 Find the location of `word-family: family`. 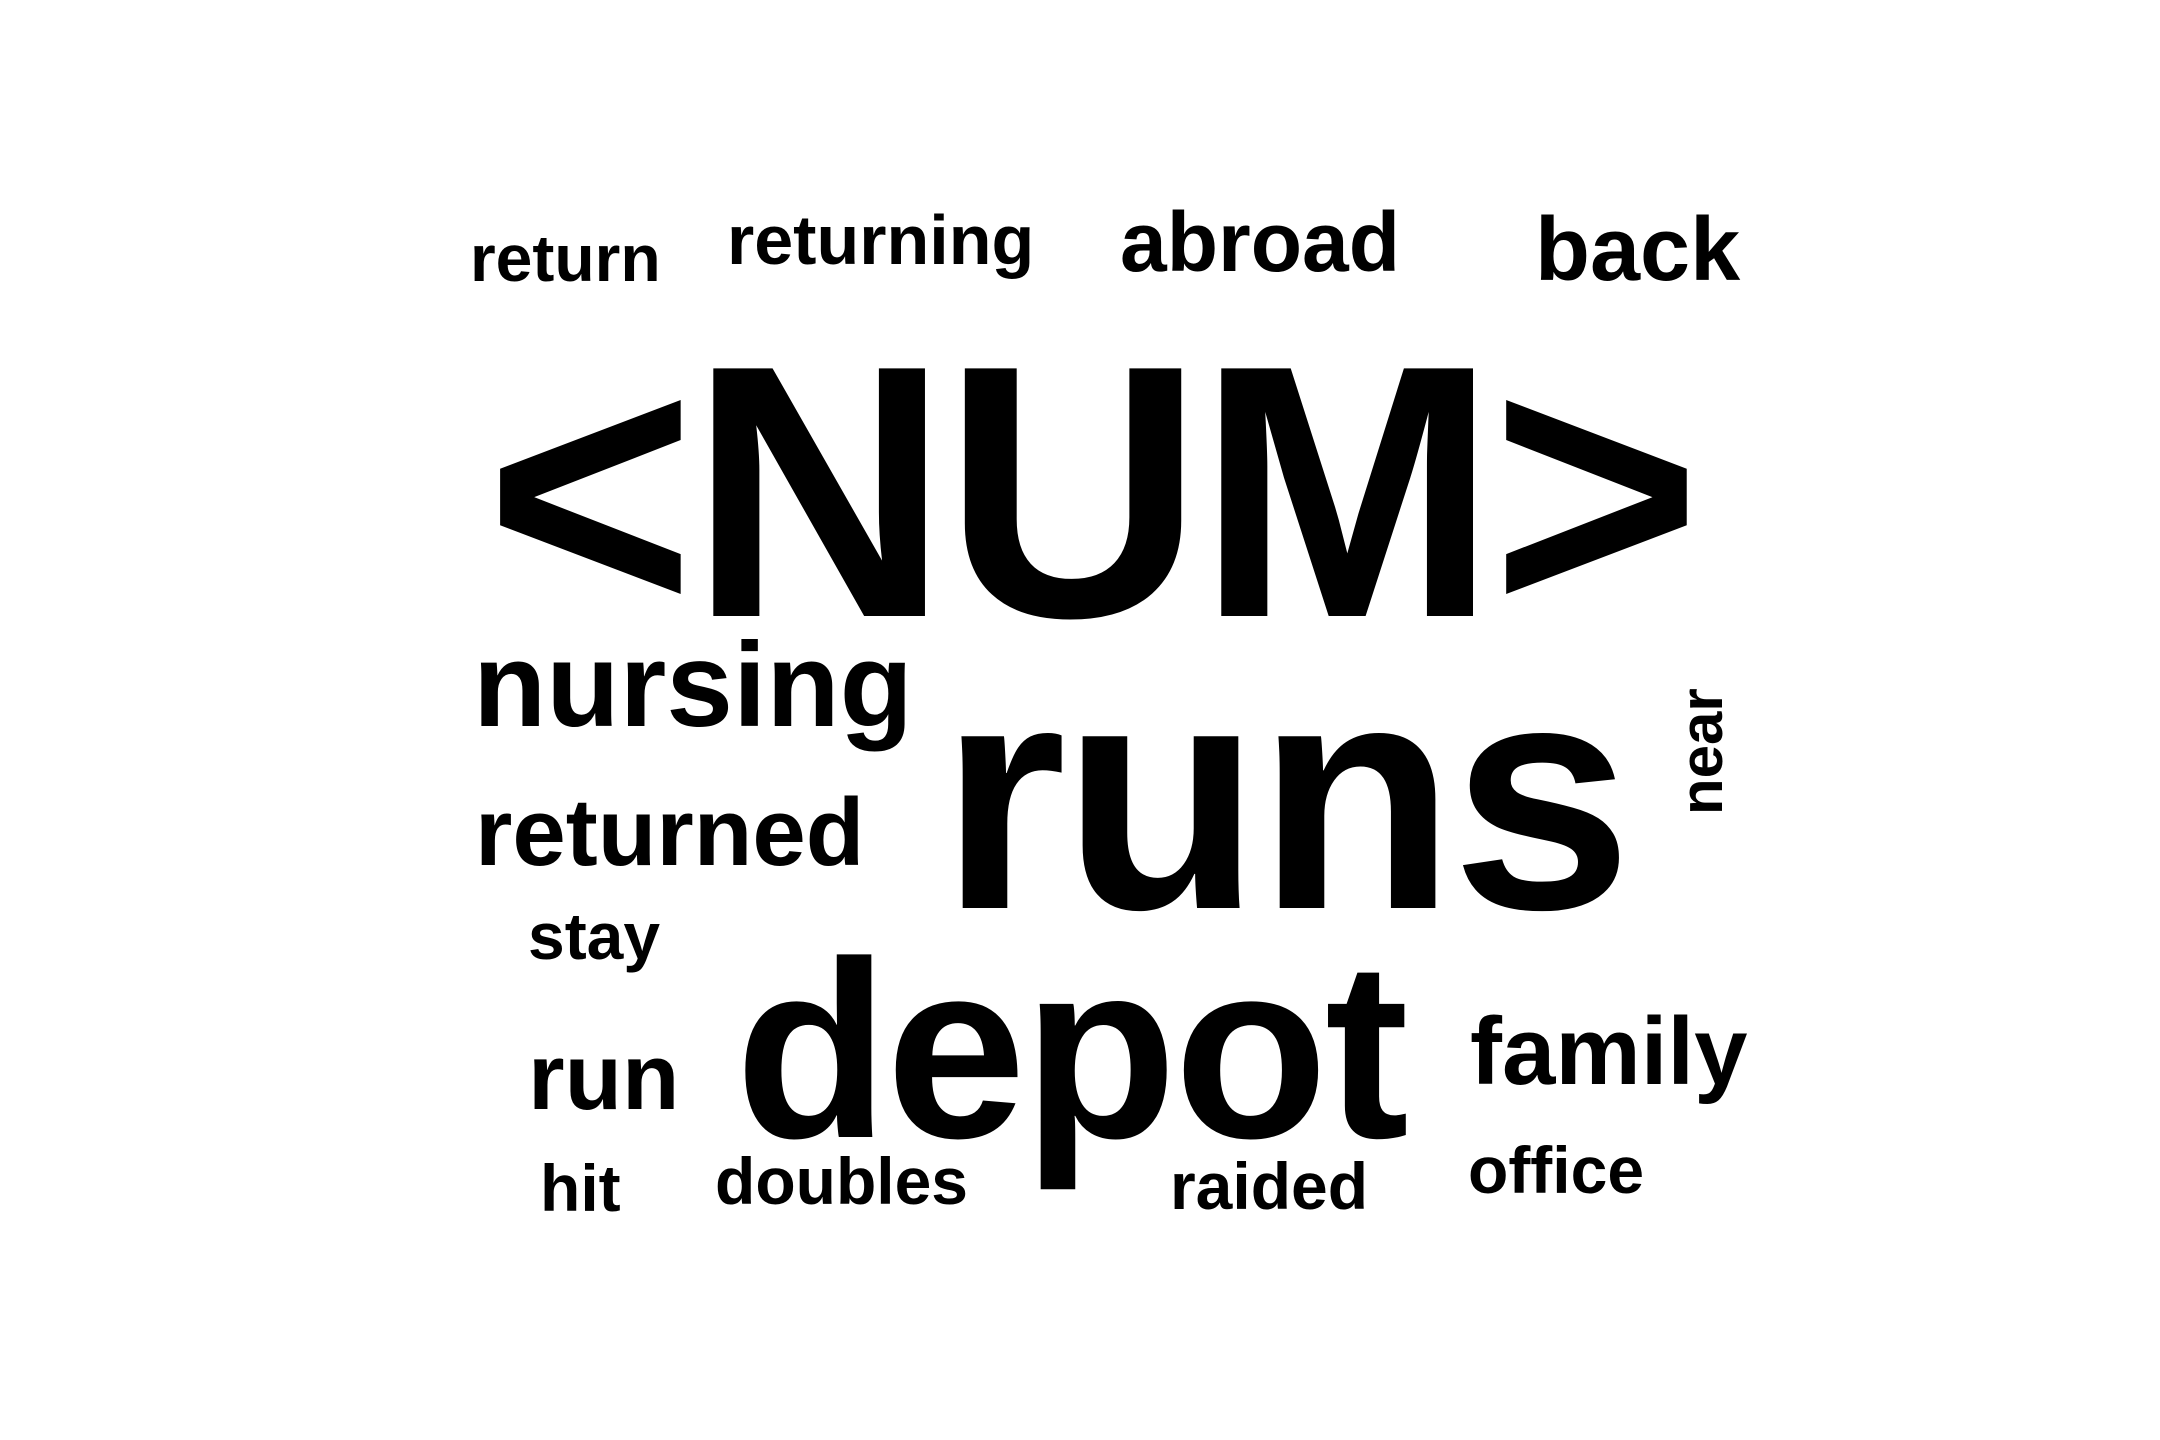

word-family: family is located at coordinates (1609, 1051).